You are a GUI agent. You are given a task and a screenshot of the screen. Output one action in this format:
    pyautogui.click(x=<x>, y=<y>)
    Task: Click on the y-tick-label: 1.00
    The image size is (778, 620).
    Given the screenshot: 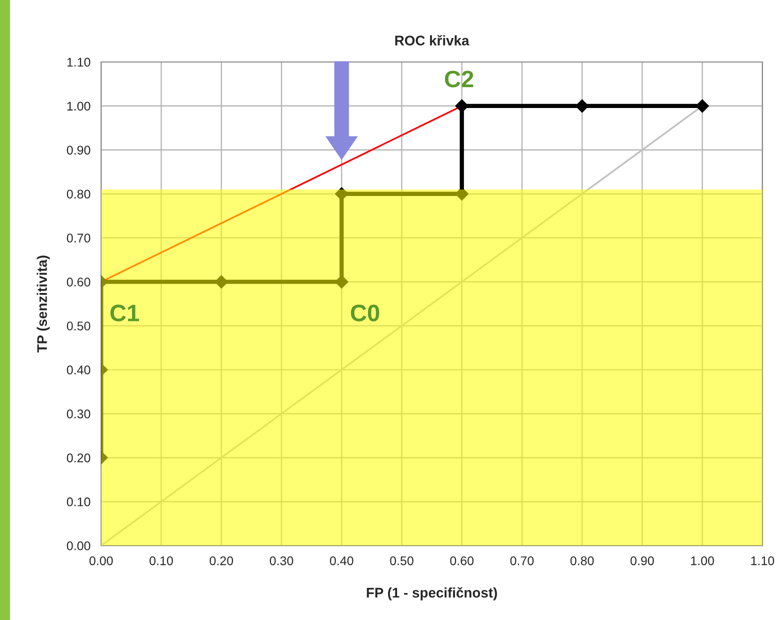 What is the action you would take?
    pyautogui.click(x=78, y=106)
    